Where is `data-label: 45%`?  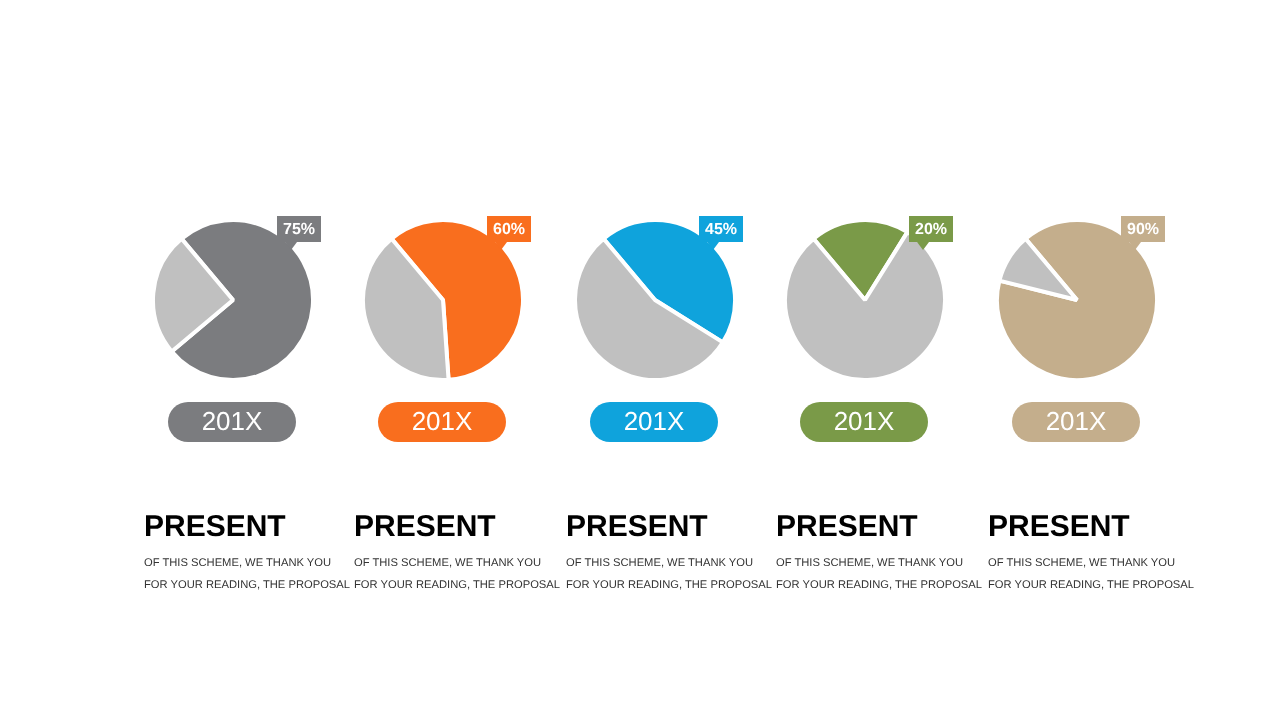 data-label: 45% is located at coordinates (721, 229).